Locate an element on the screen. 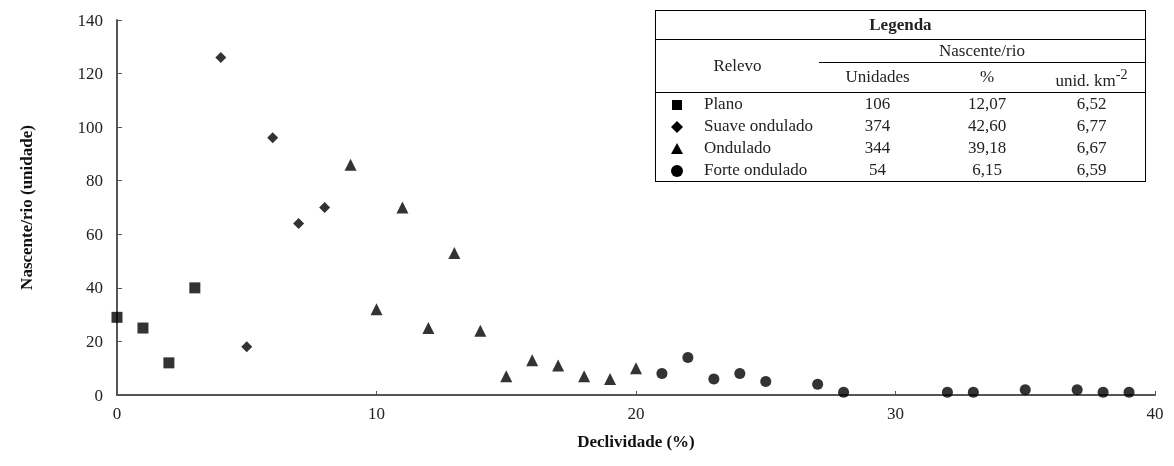 The height and width of the screenshot is (466, 1174). y-tick-label: 80 is located at coordinates (94, 181).